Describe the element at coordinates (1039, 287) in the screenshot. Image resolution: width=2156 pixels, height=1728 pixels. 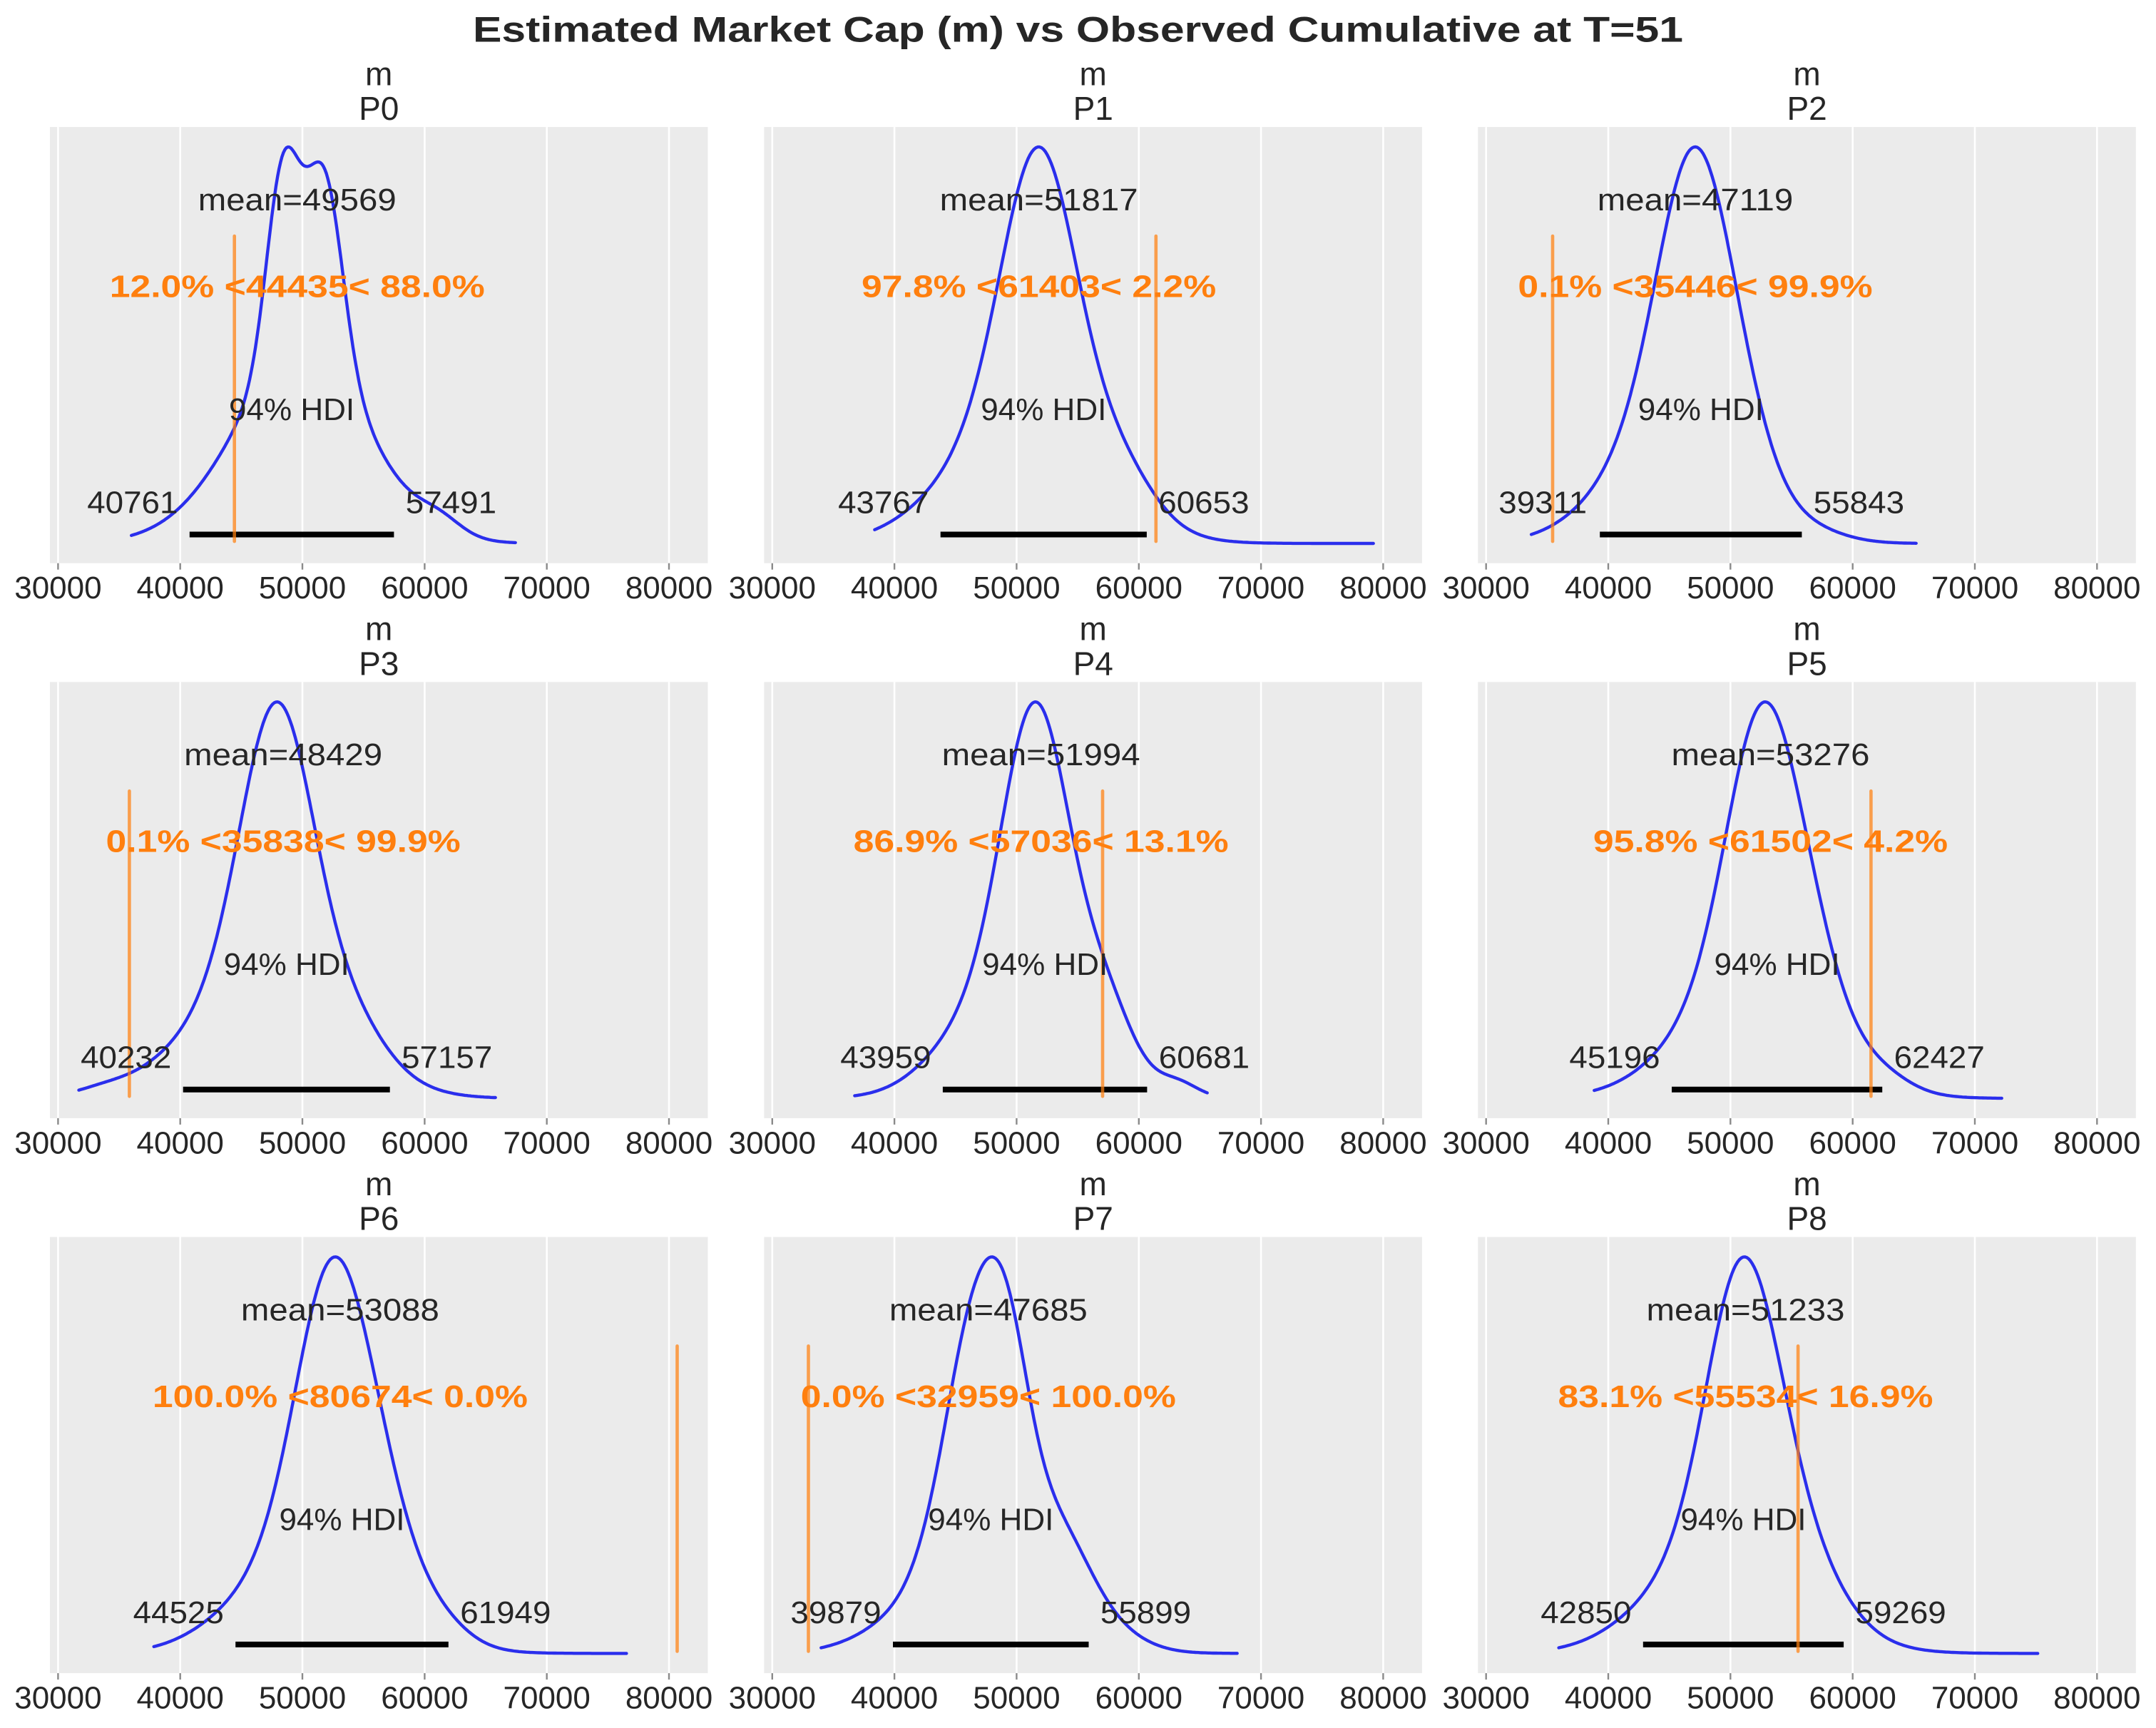
I see `svg-text: 97.8% <61403< 2.2%` at that location.